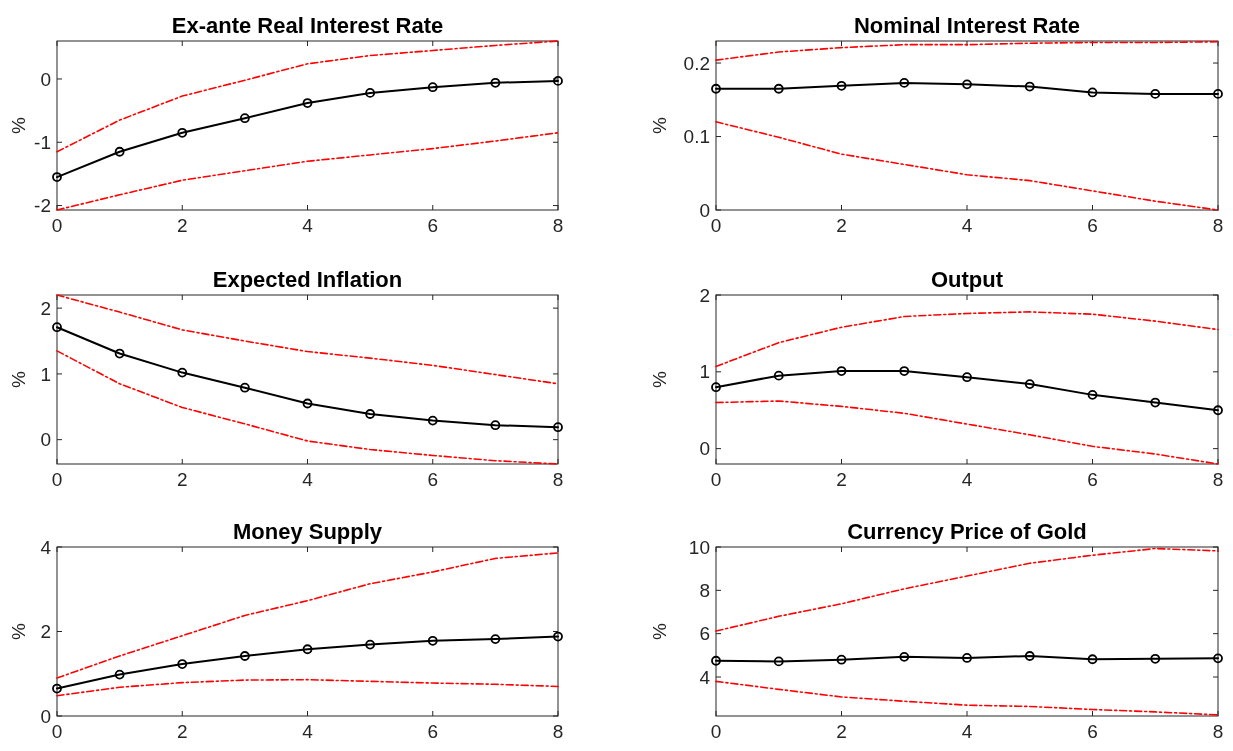  What do you see at coordinates (967, 25) in the screenshot?
I see `chart-title: Nominal Interest Rate` at bounding box center [967, 25].